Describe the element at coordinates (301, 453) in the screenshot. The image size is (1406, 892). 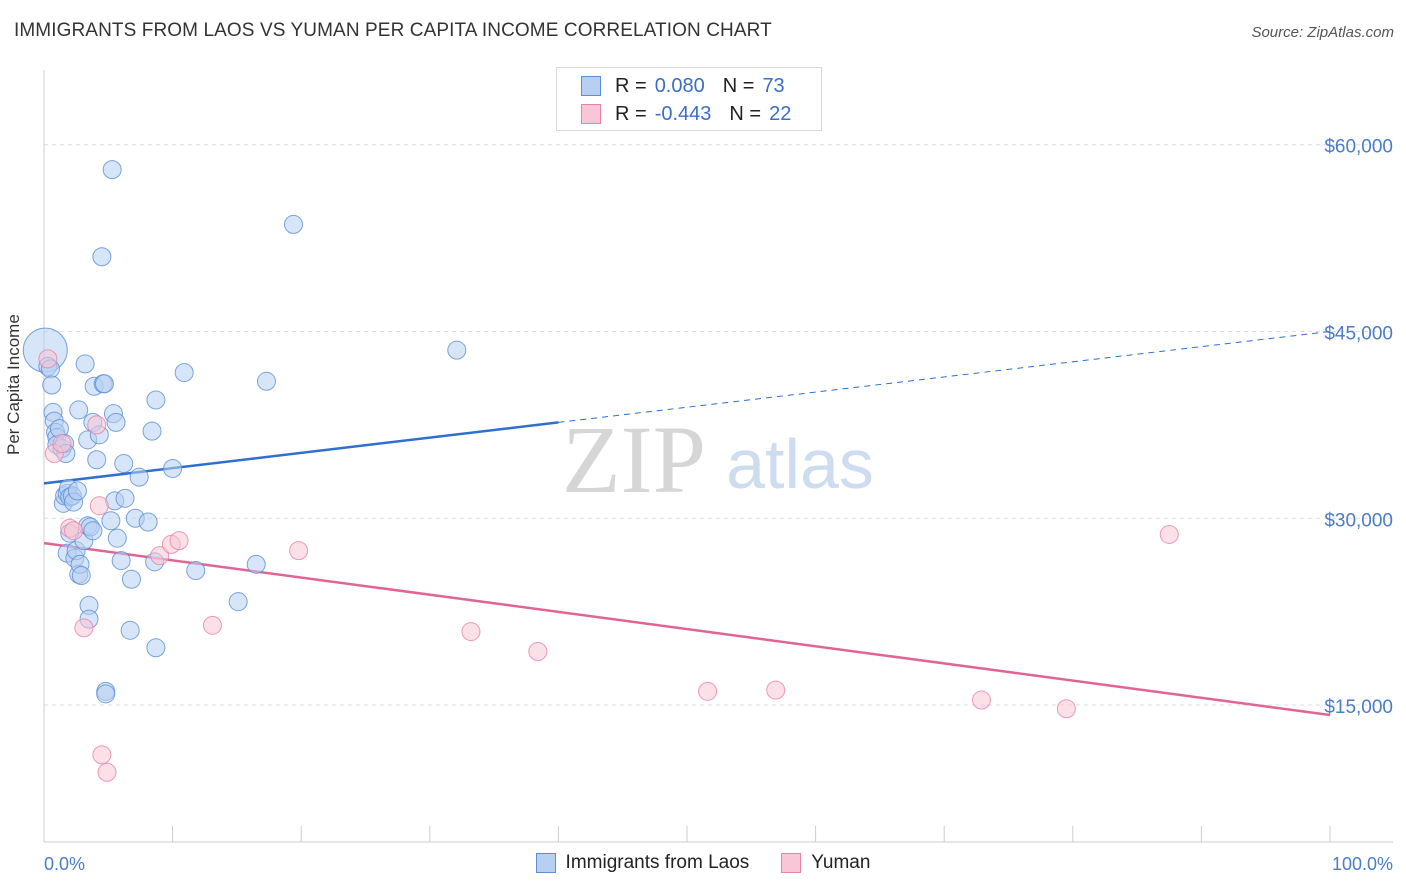
I see `laos-trend-line` at that location.